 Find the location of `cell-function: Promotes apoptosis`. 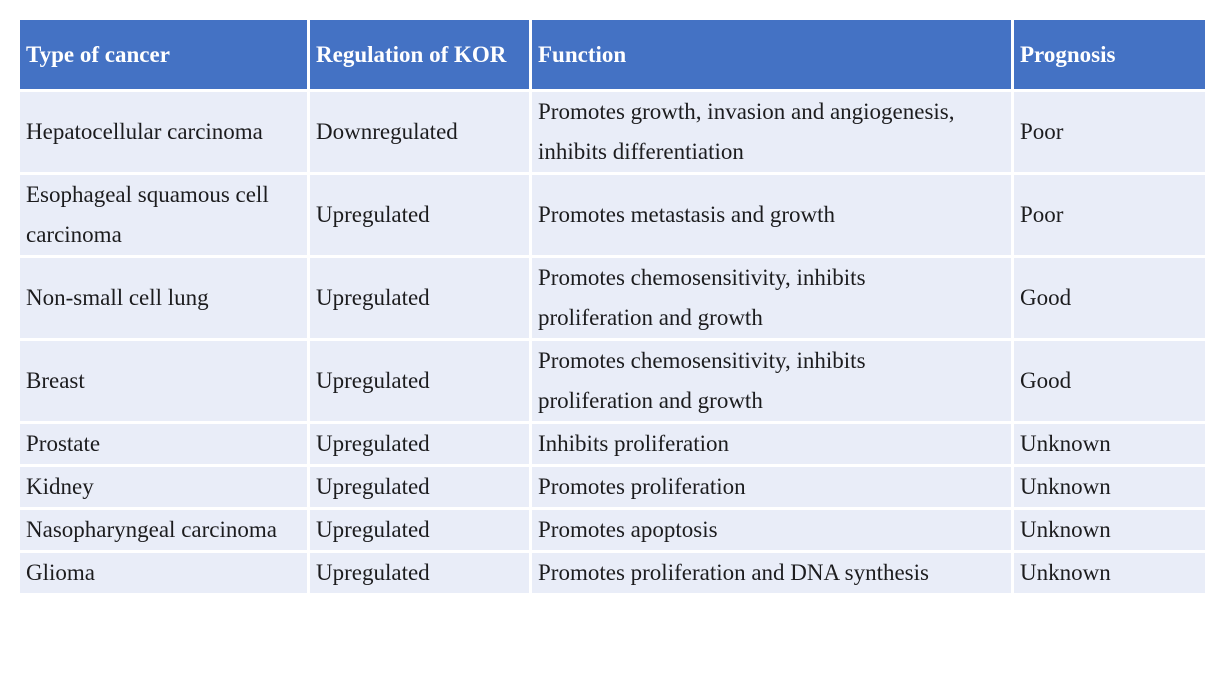

cell-function: Promotes apoptosis is located at coordinates (771, 530).